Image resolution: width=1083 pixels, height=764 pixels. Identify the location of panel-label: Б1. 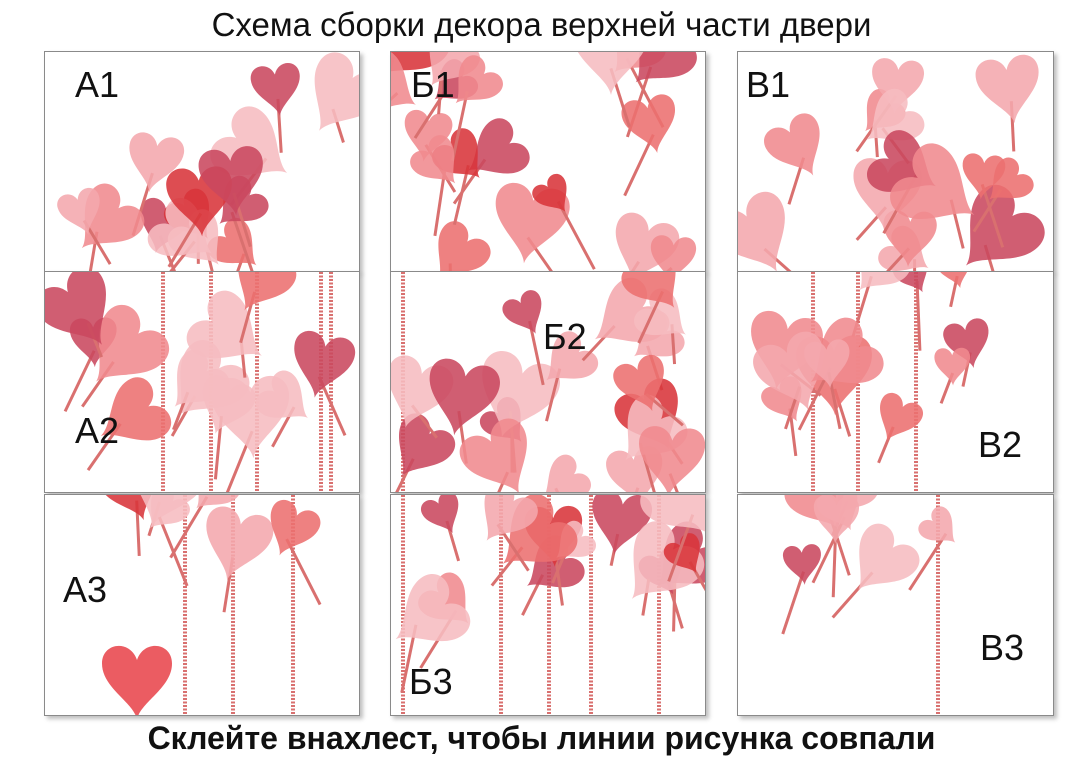
(433, 84).